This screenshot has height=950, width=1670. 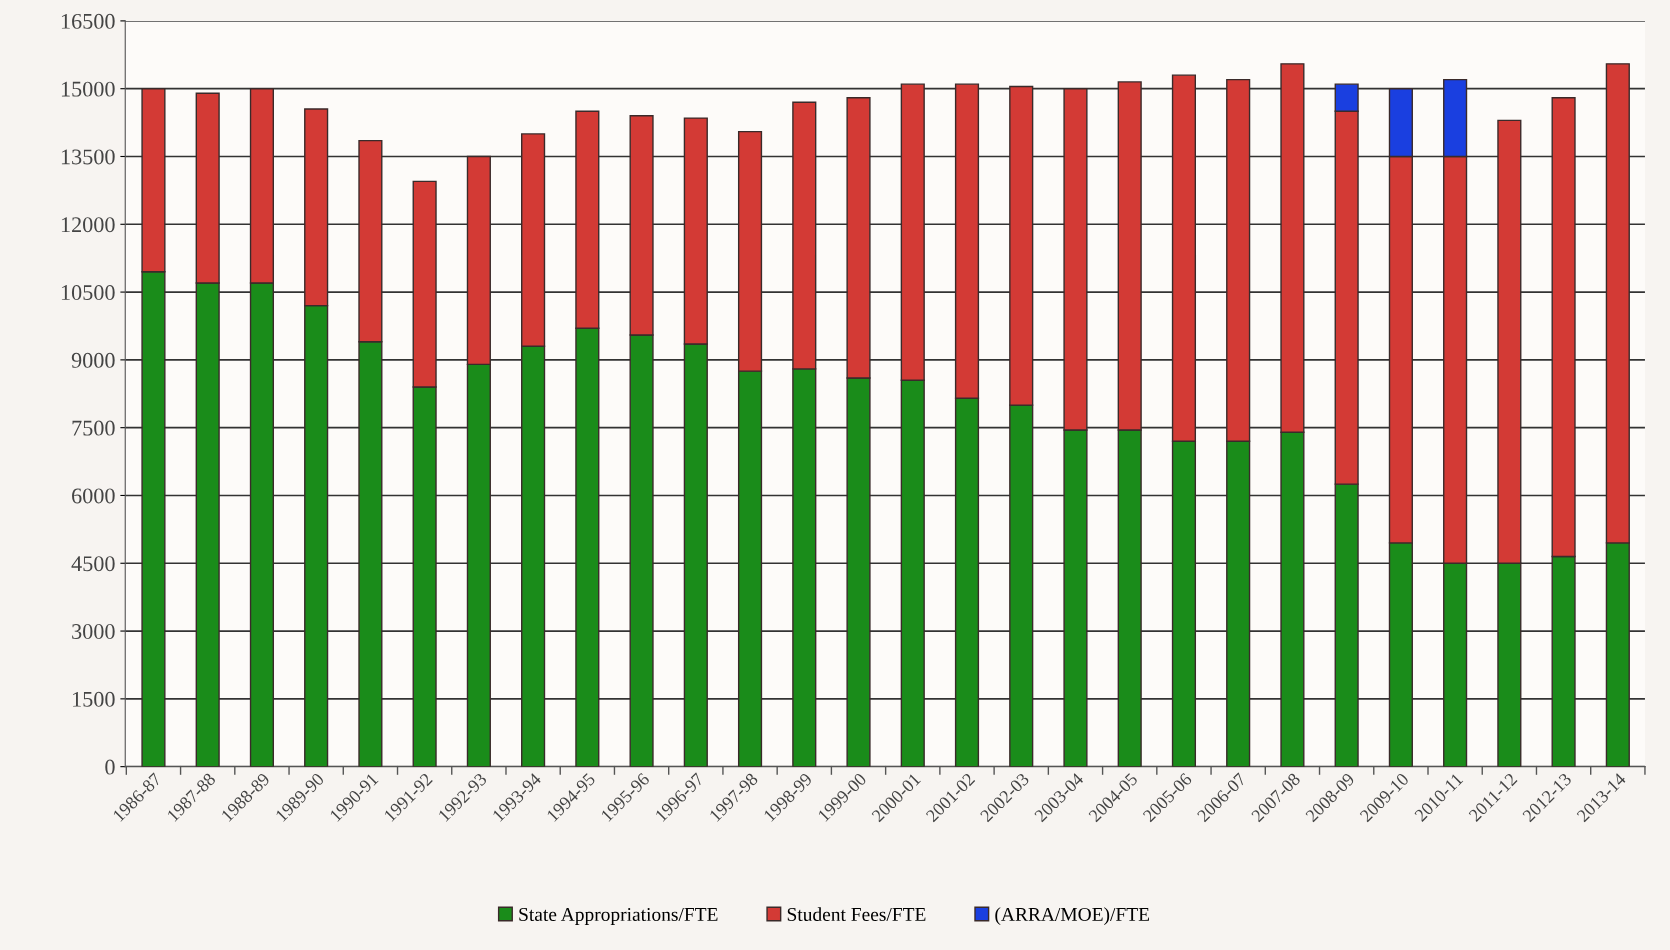 I want to click on y-tick-label: 4500, so click(x=93, y=564).